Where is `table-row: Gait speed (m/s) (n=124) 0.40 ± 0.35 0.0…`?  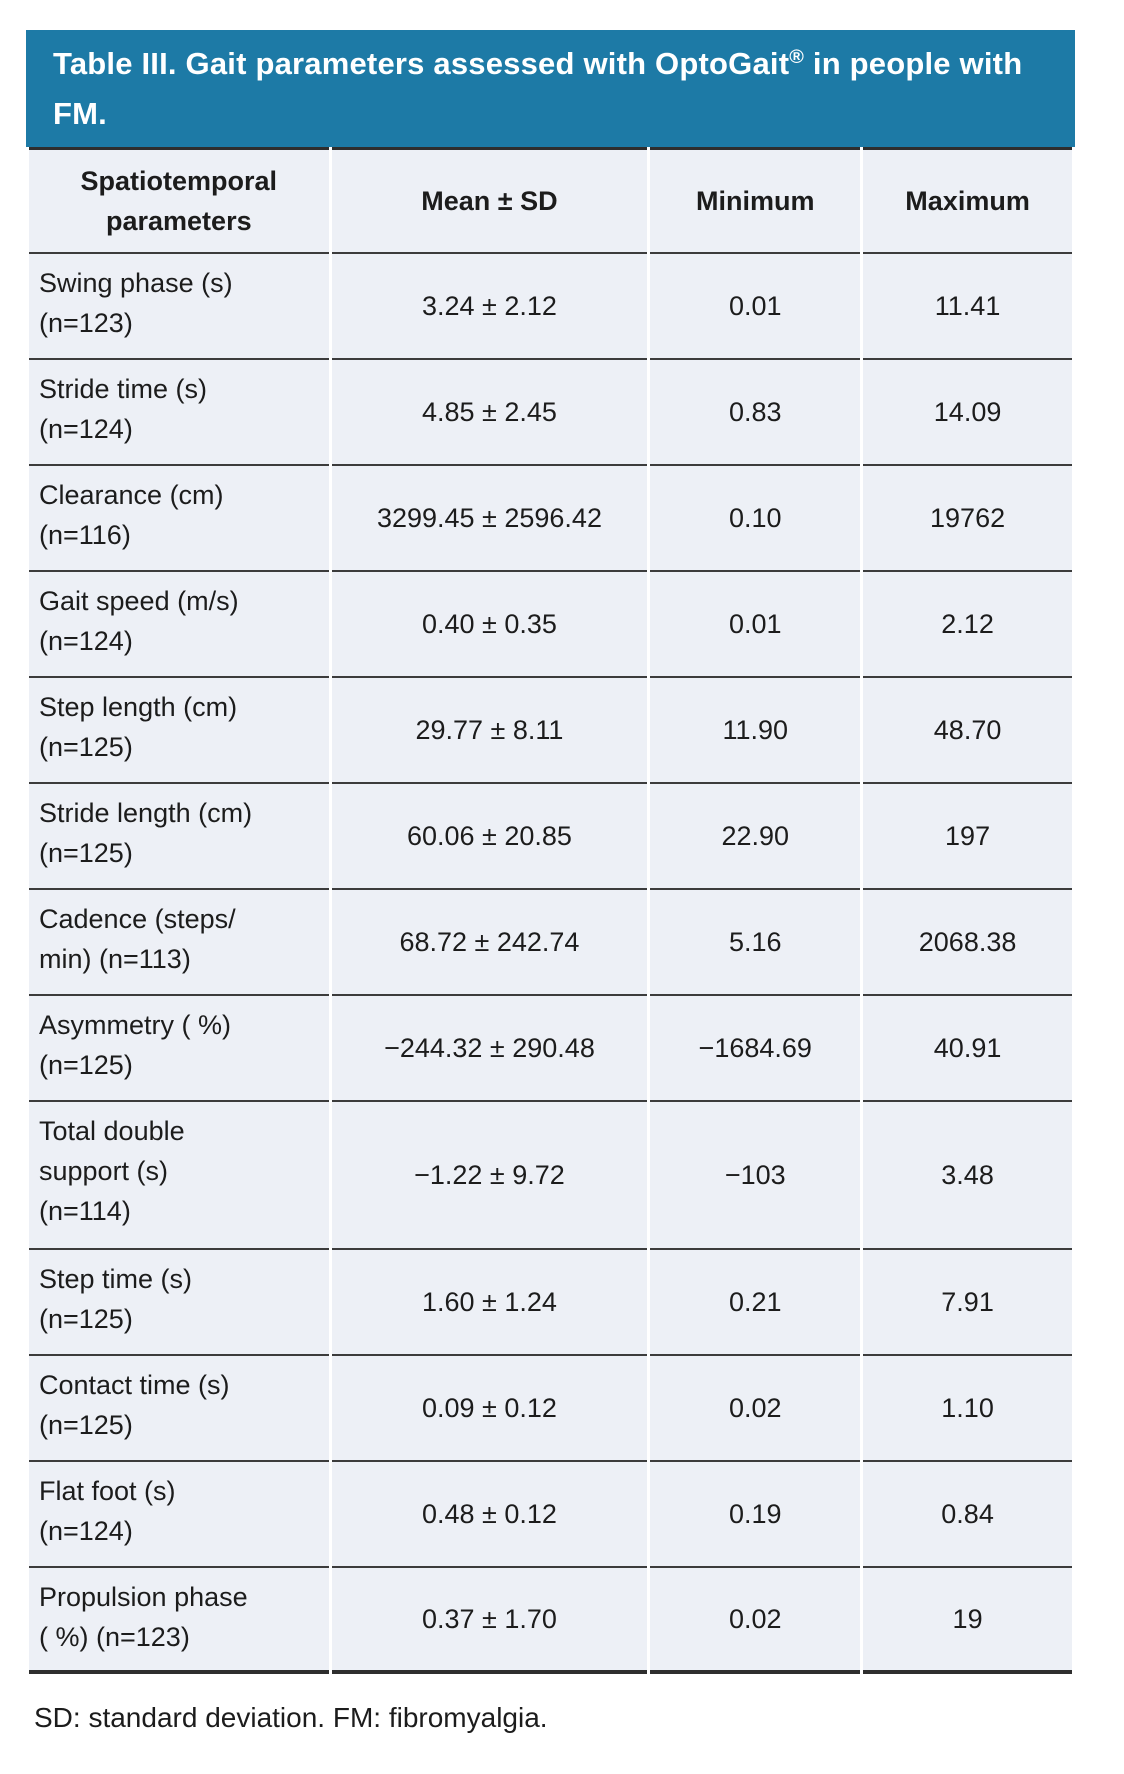 table-row: Gait speed (m/s) (n=124) 0.40 ± 0.35 0.0… is located at coordinates (550, 625).